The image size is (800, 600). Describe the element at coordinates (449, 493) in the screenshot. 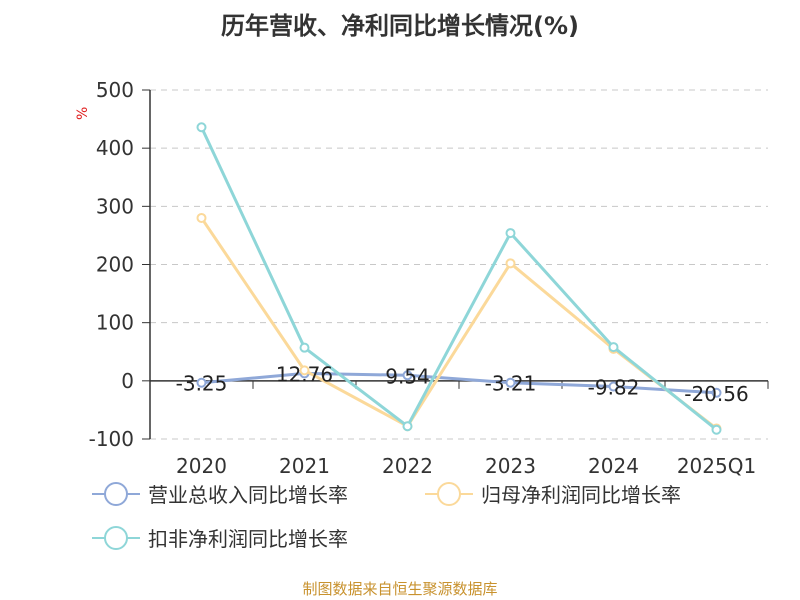

I see `legend-symbol-net-profit` at that location.